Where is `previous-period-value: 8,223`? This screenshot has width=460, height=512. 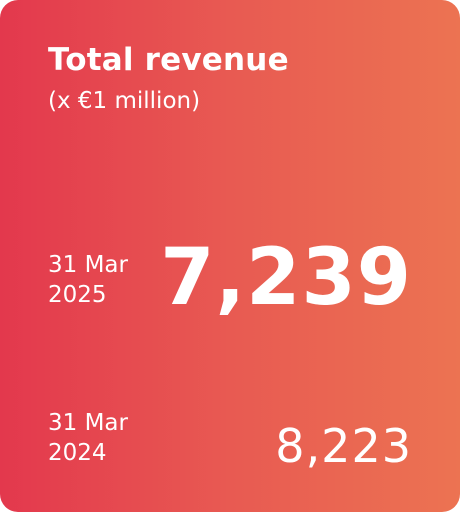 previous-period-value: 8,223 is located at coordinates (343, 446).